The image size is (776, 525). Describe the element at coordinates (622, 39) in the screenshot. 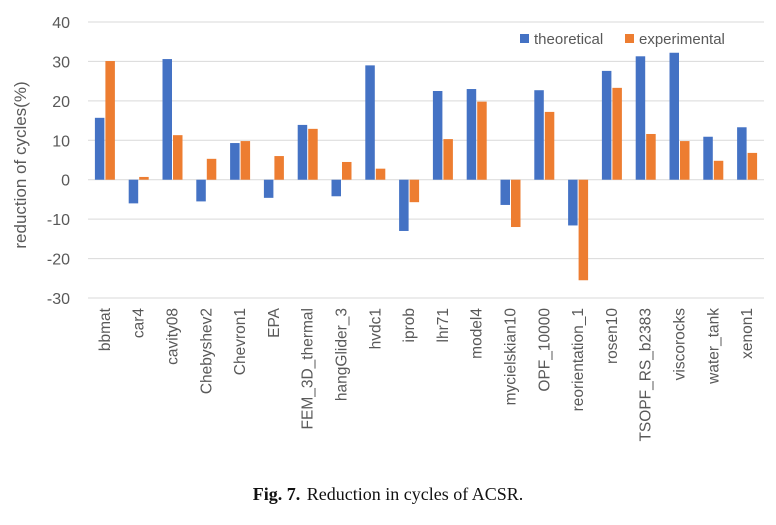

I see `legend: theoretical experimental` at that location.